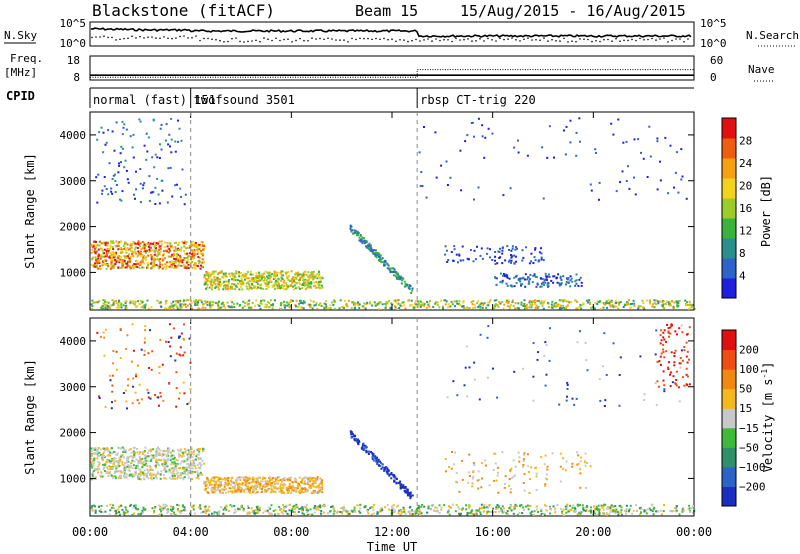 The height and width of the screenshot is (554, 800). Describe the element at coordinates (729, 208) in the screenshot. I see `colorbar-swatch` at that location.